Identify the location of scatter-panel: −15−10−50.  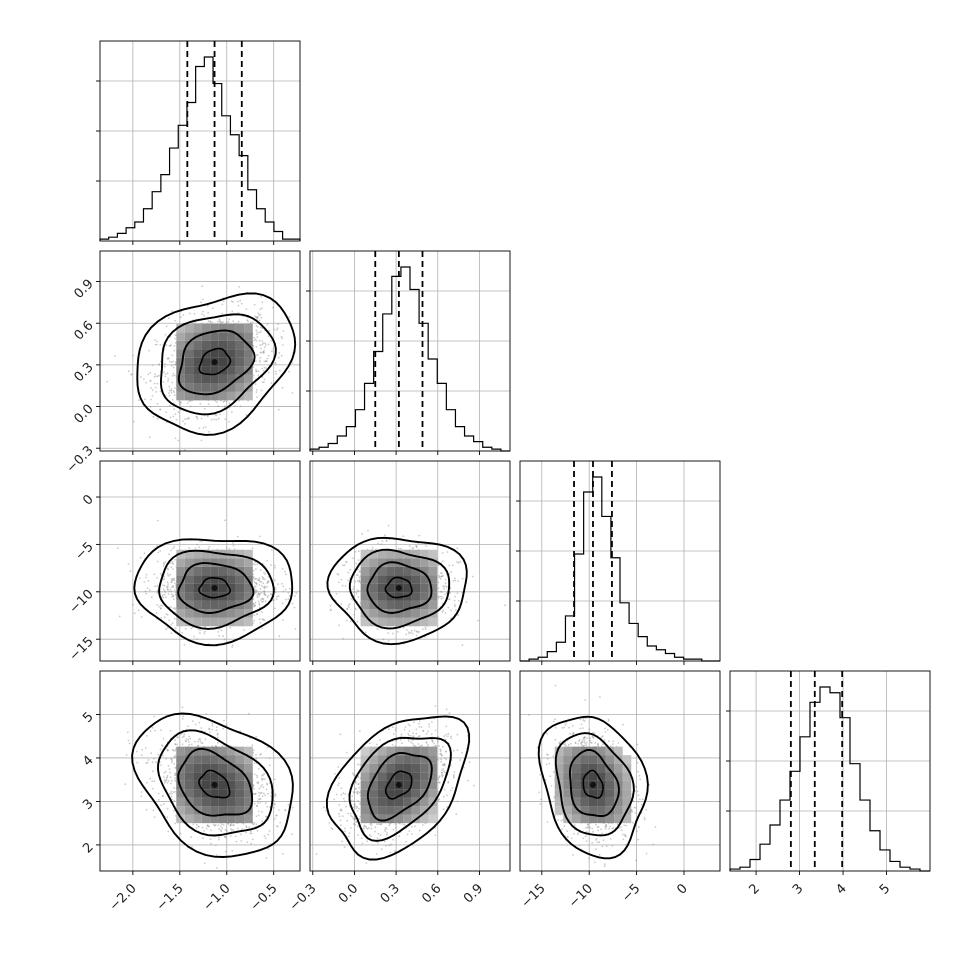
(184, 562).